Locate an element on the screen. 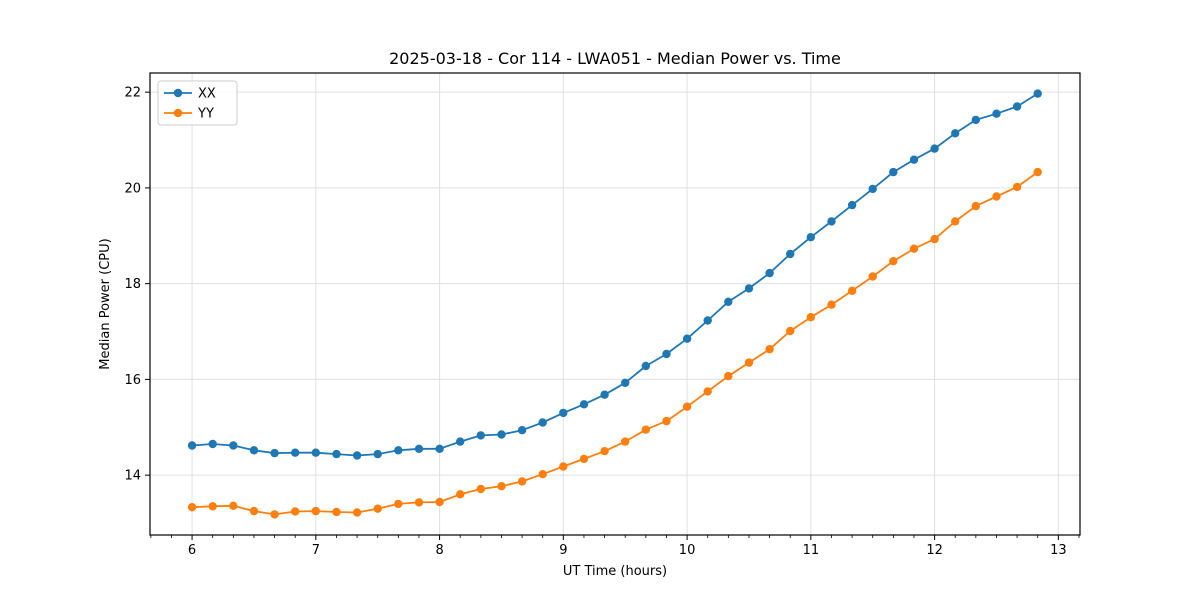 The image size is (1200, 604). x-tick-label: 6 is located at coordinates (192, 550).